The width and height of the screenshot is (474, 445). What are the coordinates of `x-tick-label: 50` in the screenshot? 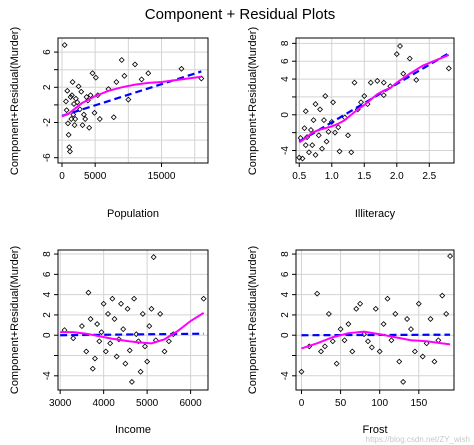 It's located at (341, 403).